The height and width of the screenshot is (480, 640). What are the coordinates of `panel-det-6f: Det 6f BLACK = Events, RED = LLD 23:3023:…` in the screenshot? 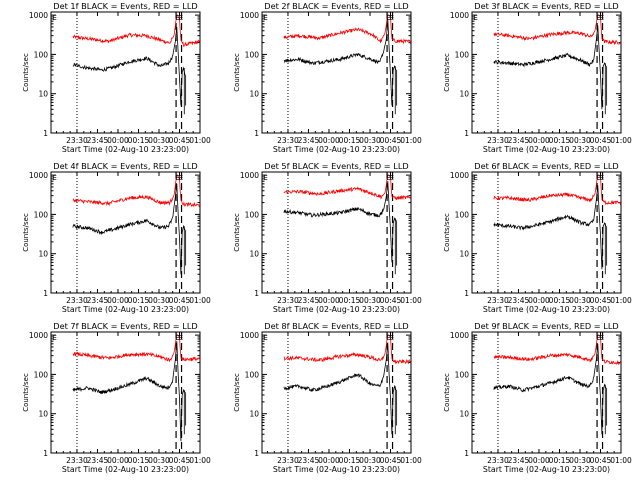 It's located at (537, 237).